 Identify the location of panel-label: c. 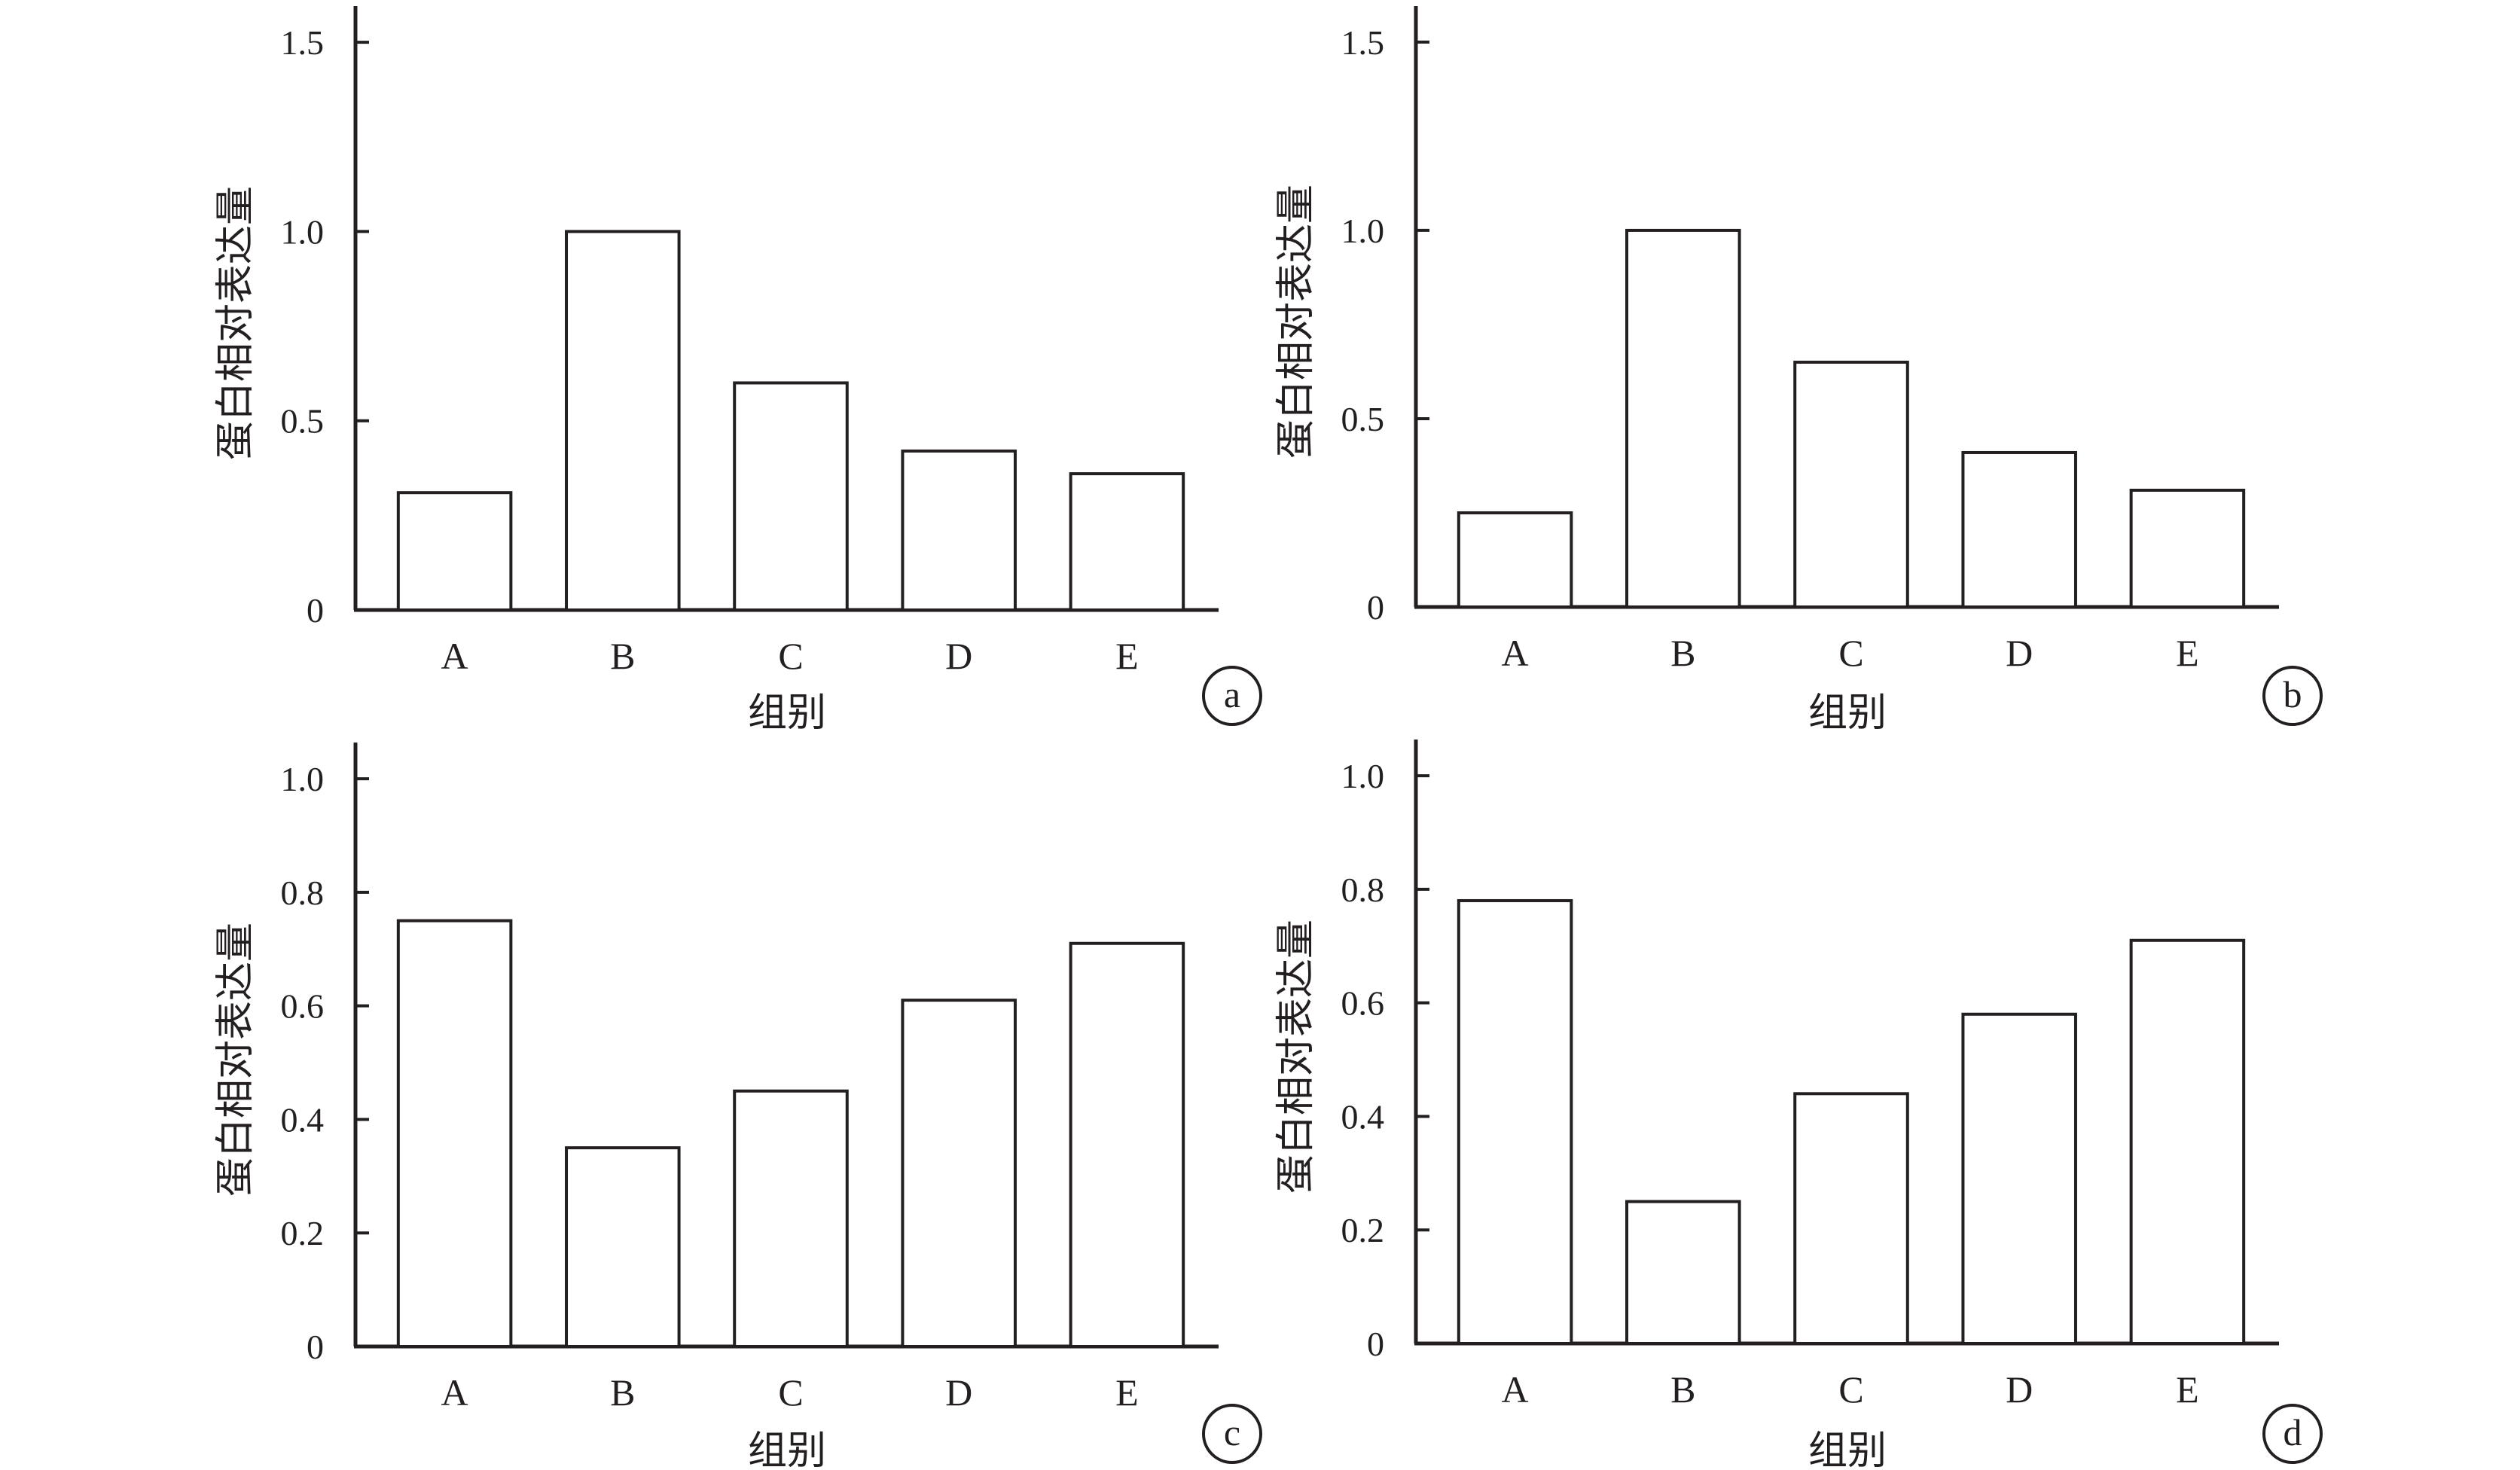
(1232, 1432).